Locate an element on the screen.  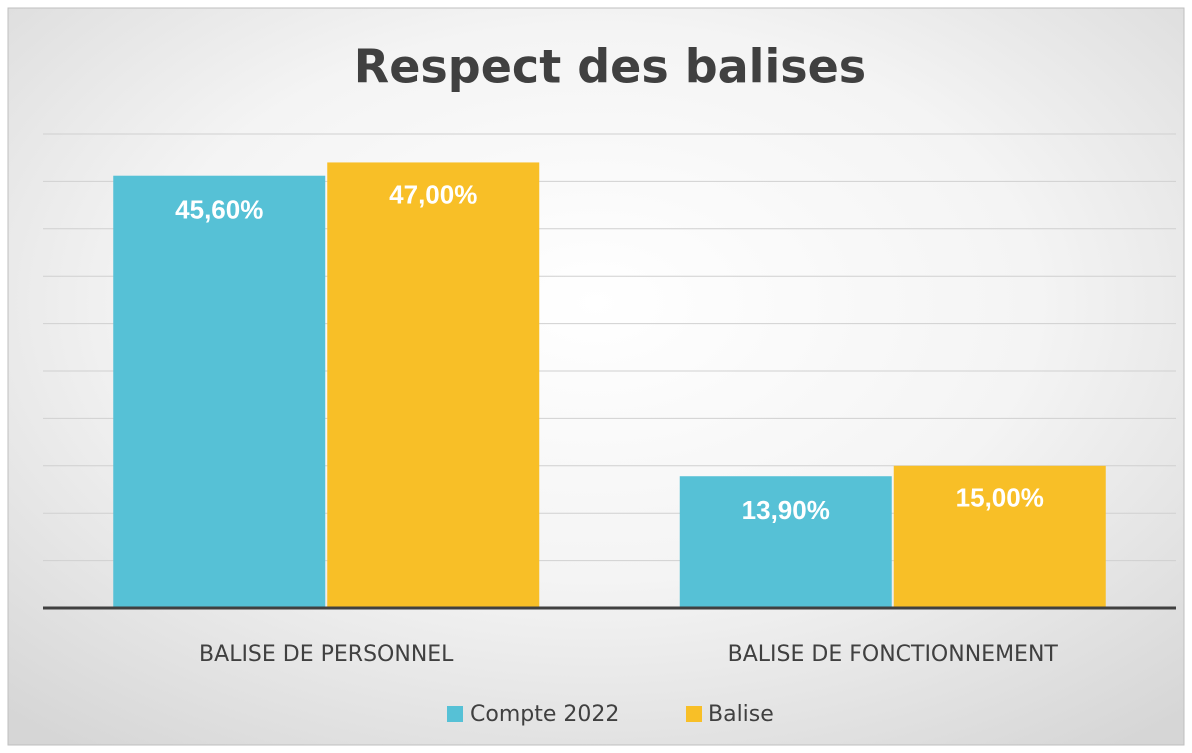
x-tick-label: BALISE DE PERSONNEL is located at coordinates (326, 654).